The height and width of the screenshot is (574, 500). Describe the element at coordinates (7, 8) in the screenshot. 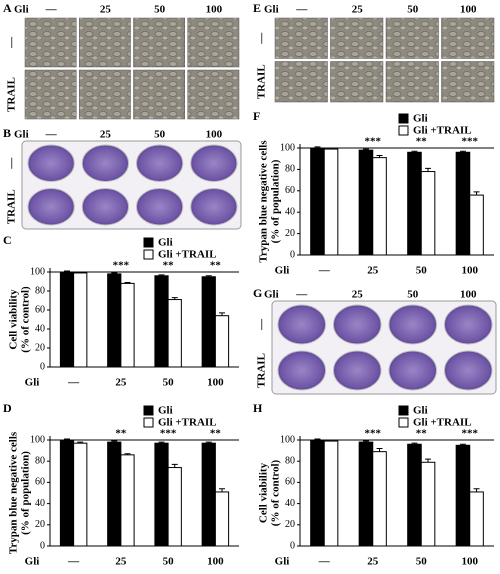

I see `panel-label: A` at that location.